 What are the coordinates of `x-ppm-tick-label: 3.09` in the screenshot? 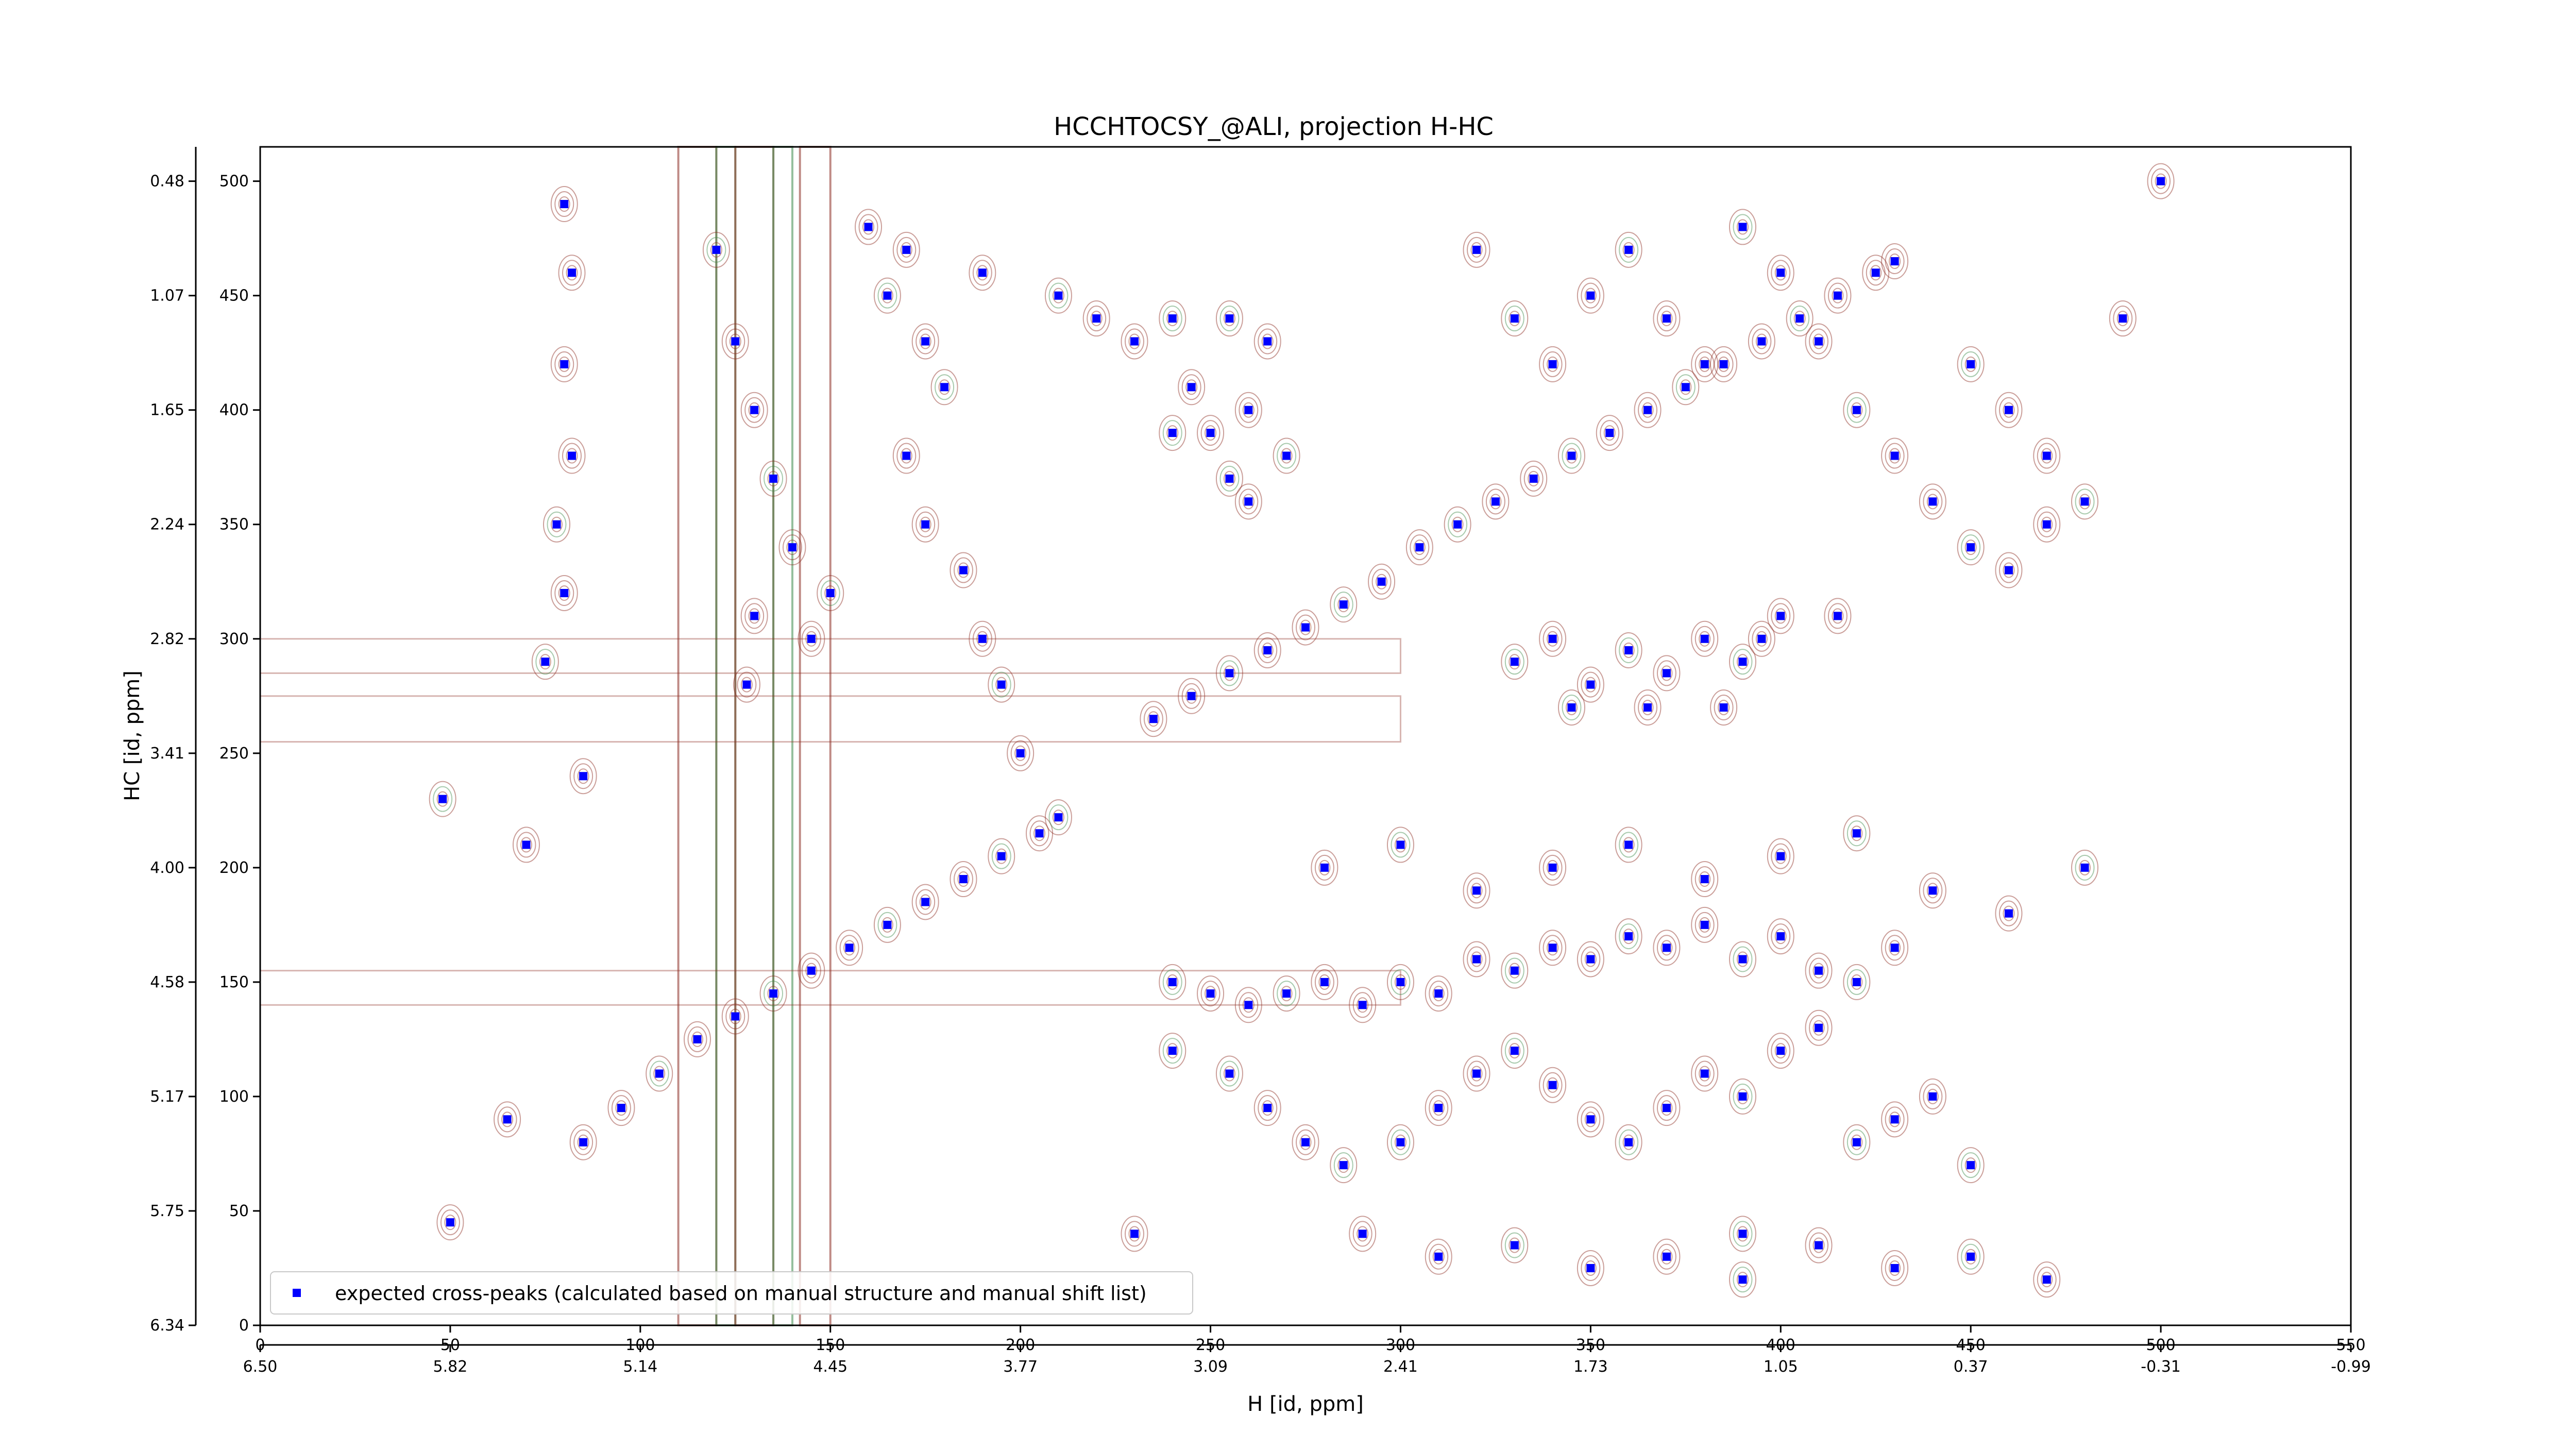 It's located at (1210, 1367).